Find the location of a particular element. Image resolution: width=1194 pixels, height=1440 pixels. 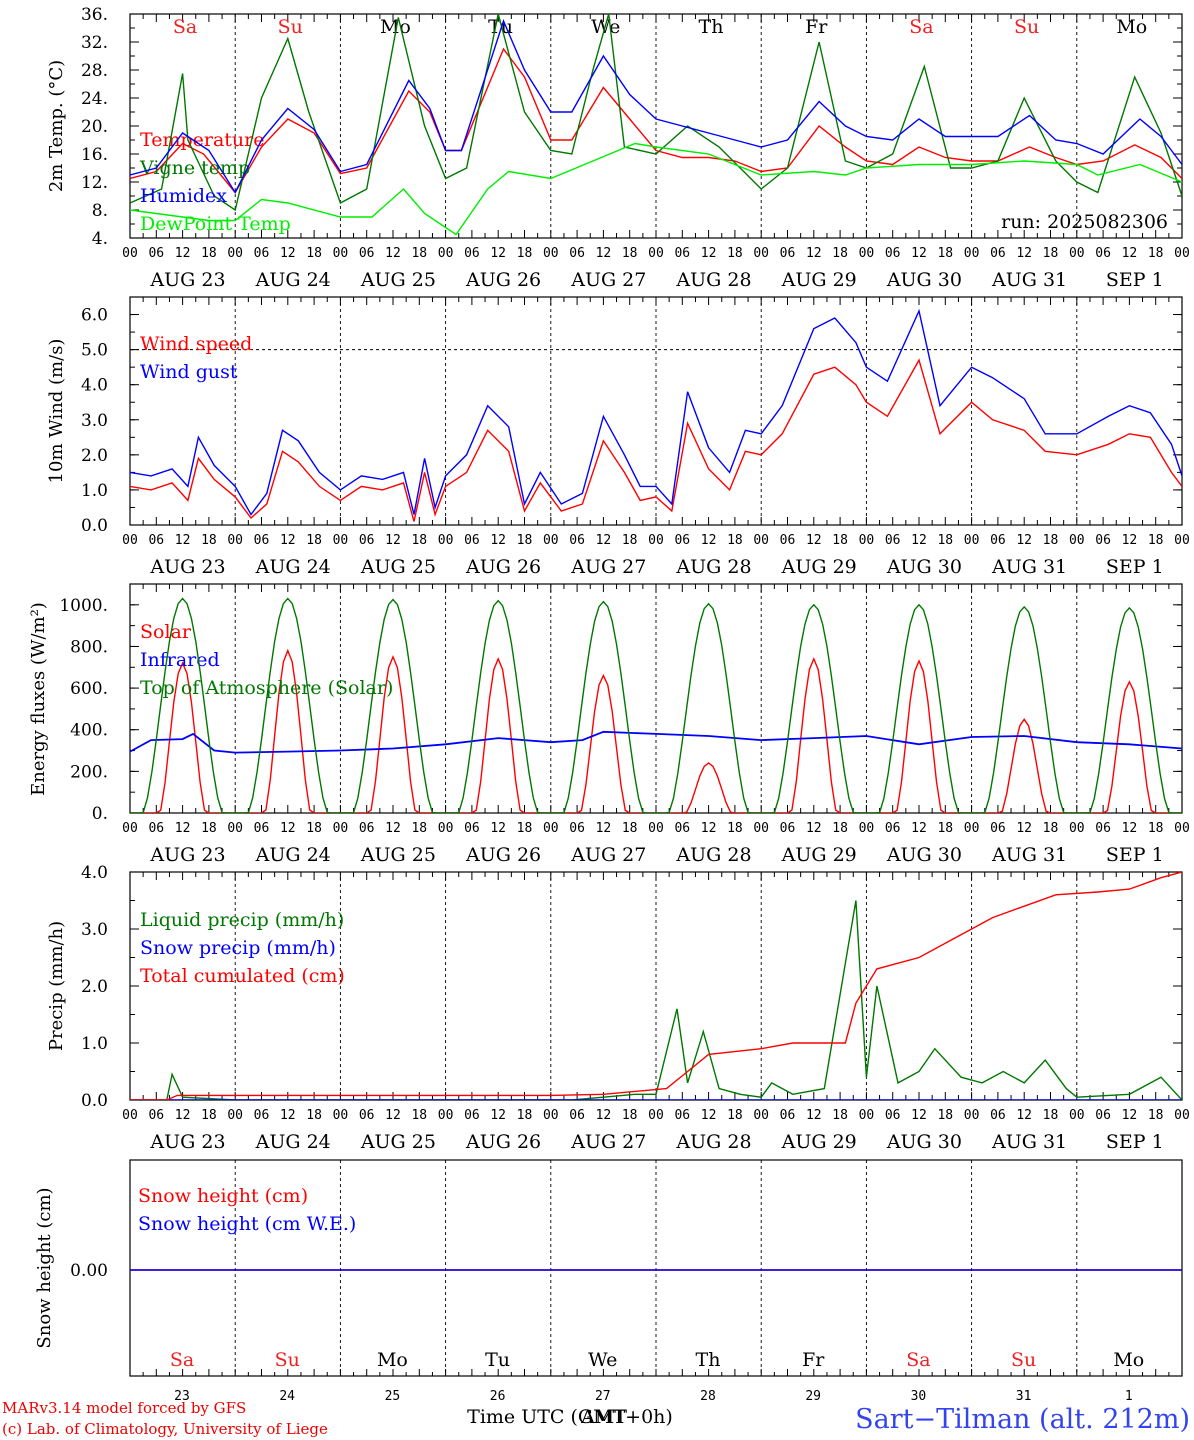

day-number-label: 30 is located at coordinates (919, 1396).